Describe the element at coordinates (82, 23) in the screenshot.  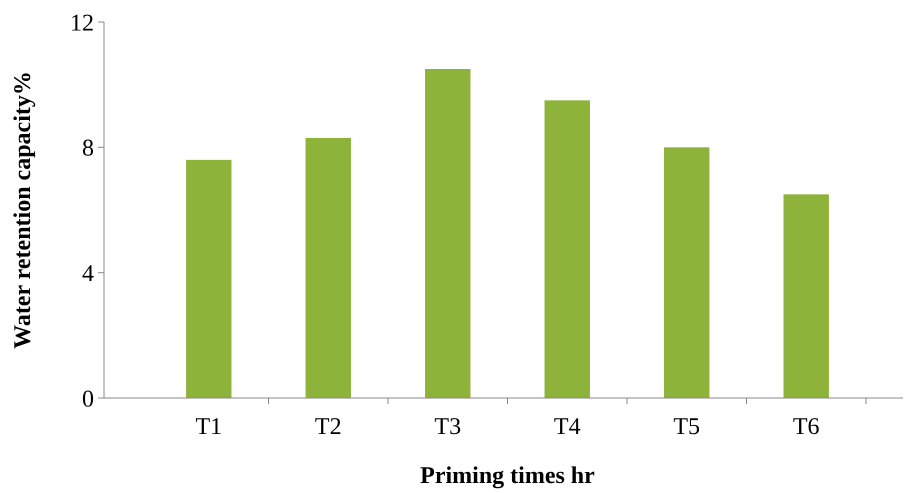
I see `y-tick-label: 12` at that location.